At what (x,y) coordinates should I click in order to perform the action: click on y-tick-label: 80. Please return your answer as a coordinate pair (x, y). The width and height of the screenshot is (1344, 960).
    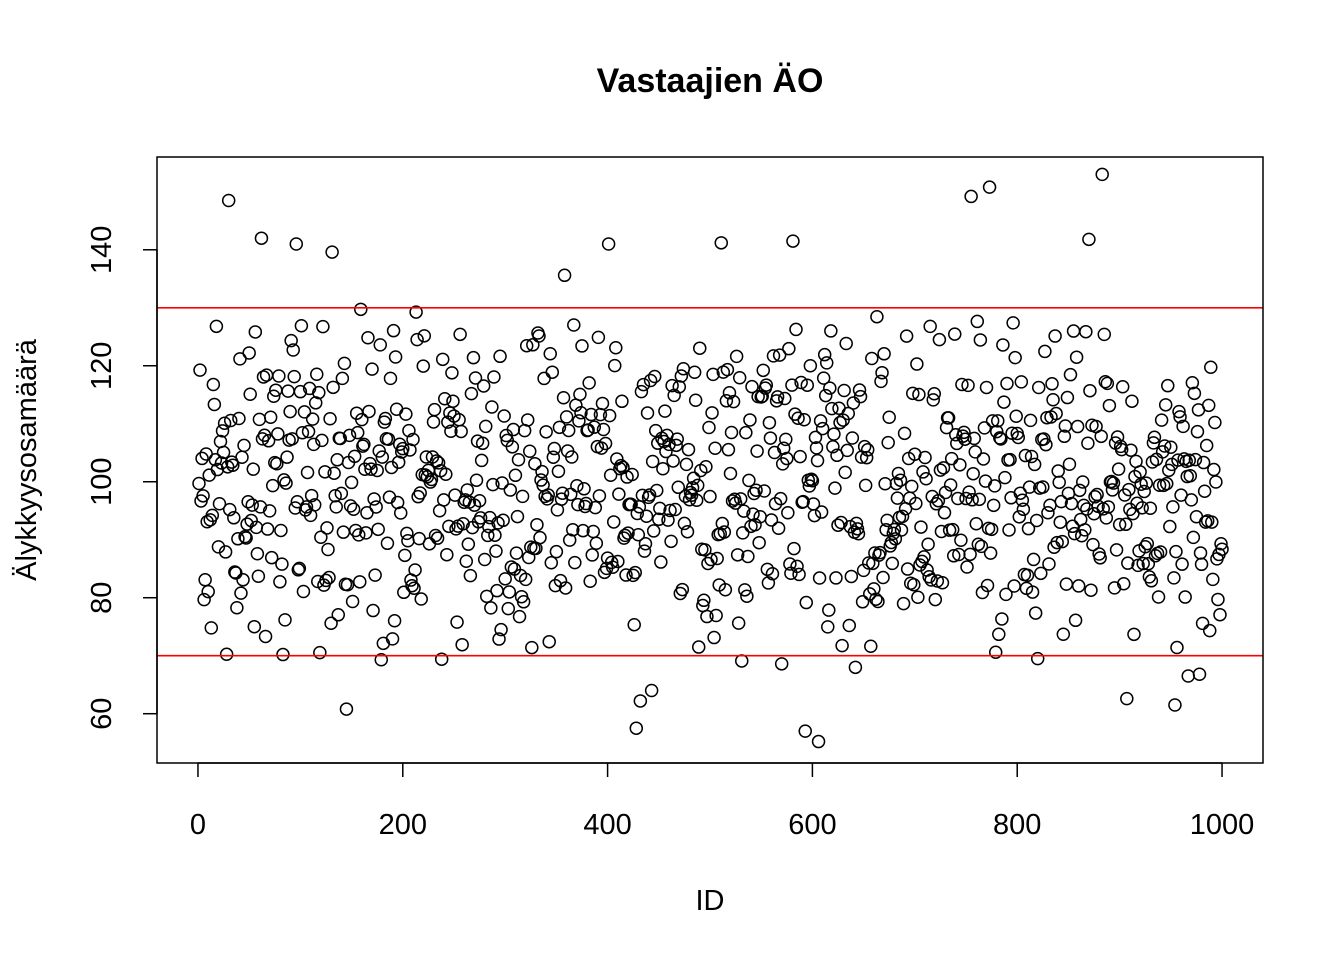
    Looking at the image, I should click on (102, 598).